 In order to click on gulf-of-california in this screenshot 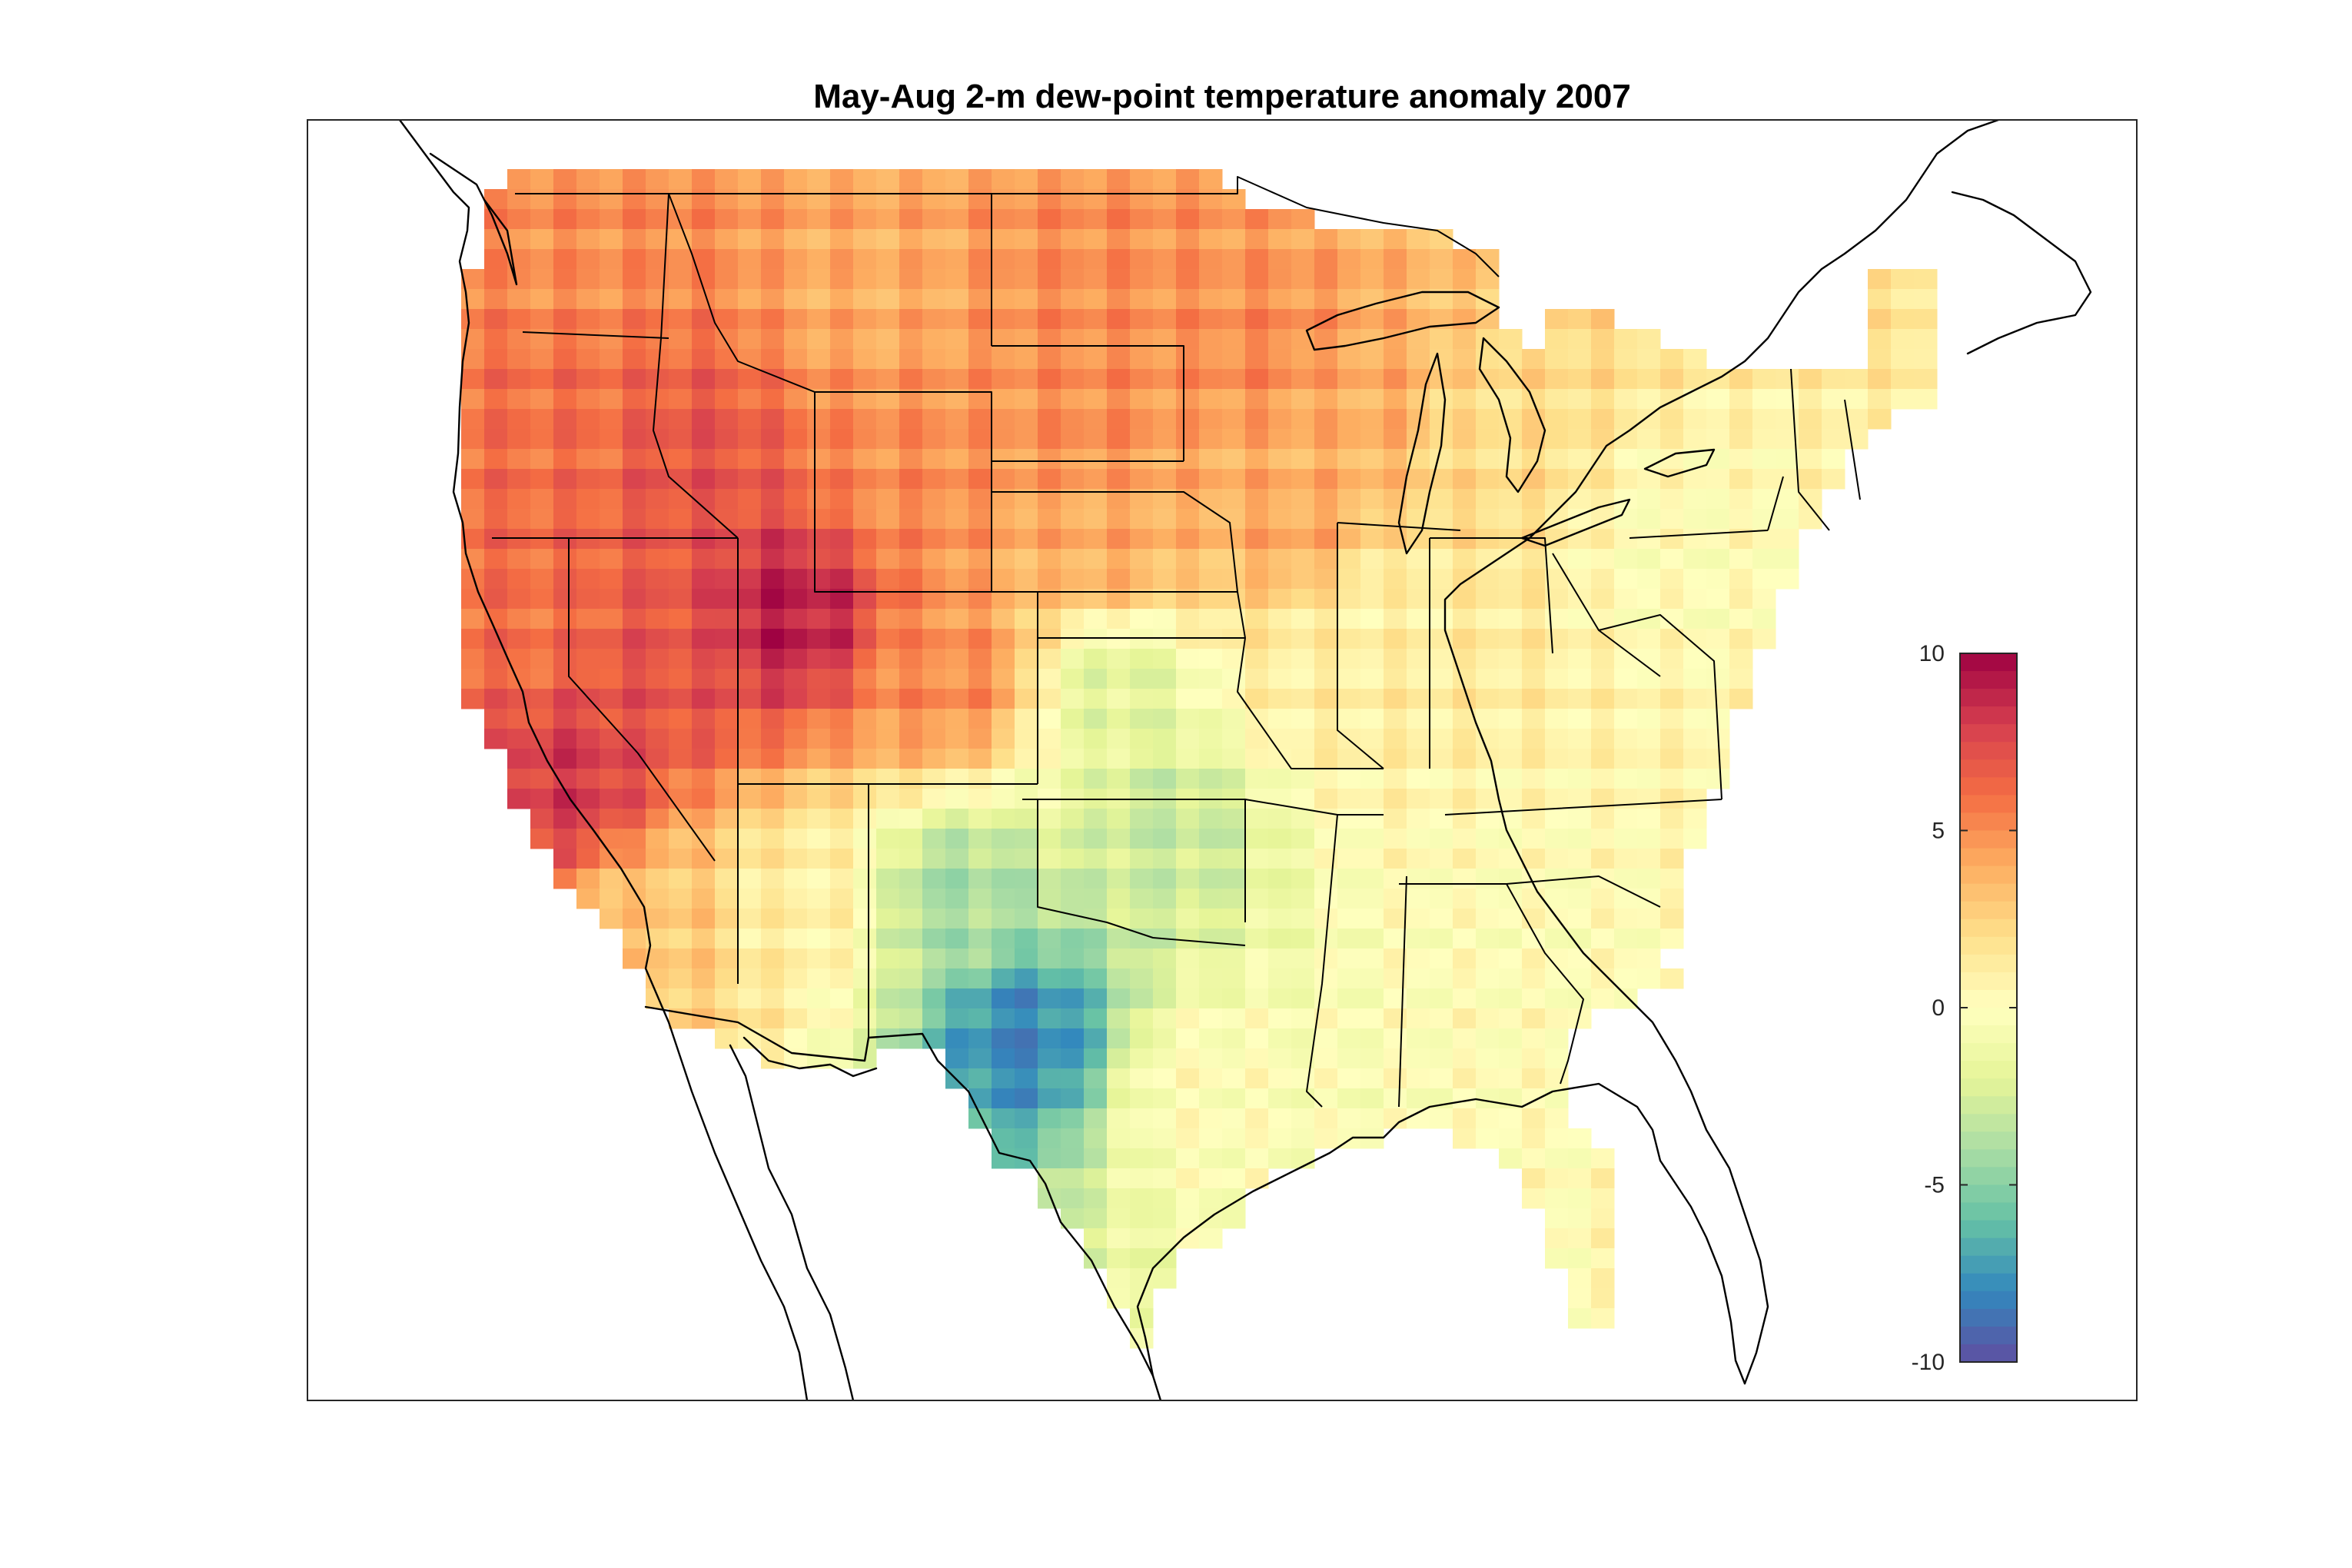, I will do `click(810, 1057)`.